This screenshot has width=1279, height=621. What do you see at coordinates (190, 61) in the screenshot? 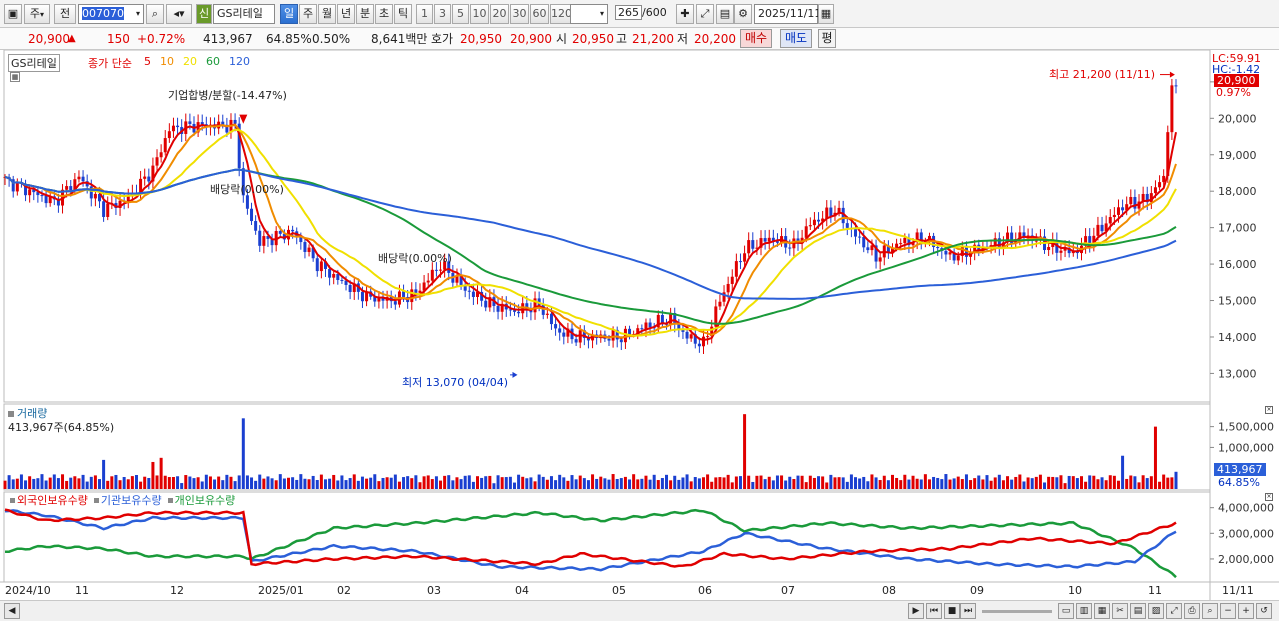
I see `ma-period-label: 20` at bounding box center [190, 61].